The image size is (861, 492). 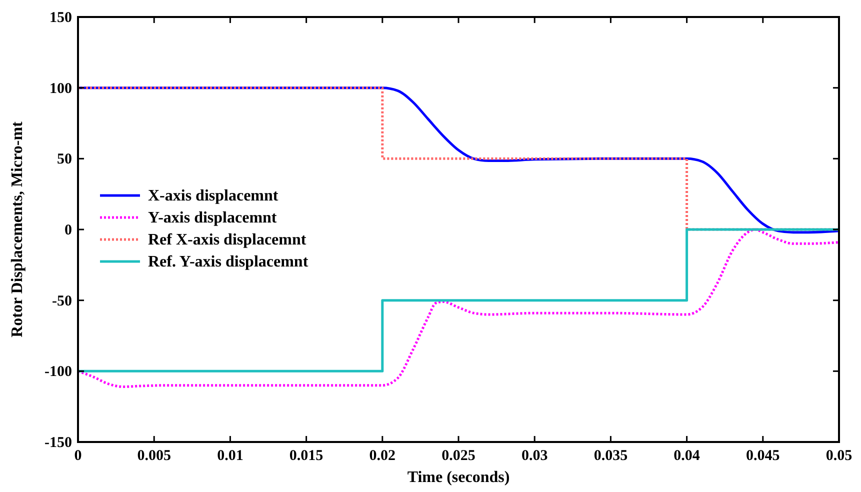 I want to click on y-tick-label: 100, so click(x=61, y=88).